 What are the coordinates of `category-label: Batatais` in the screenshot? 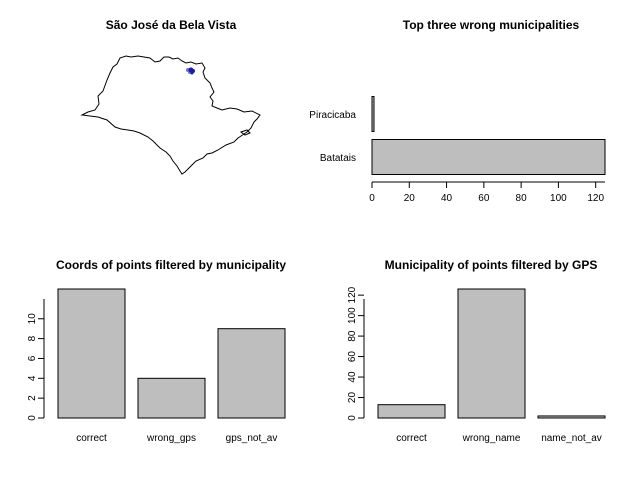 It's located at (338, 158).